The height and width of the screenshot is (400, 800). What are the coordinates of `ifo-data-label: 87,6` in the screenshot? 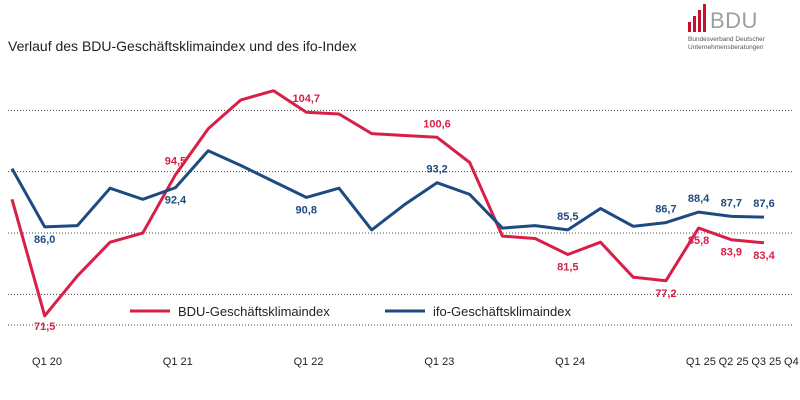 It's located at (763, 204).